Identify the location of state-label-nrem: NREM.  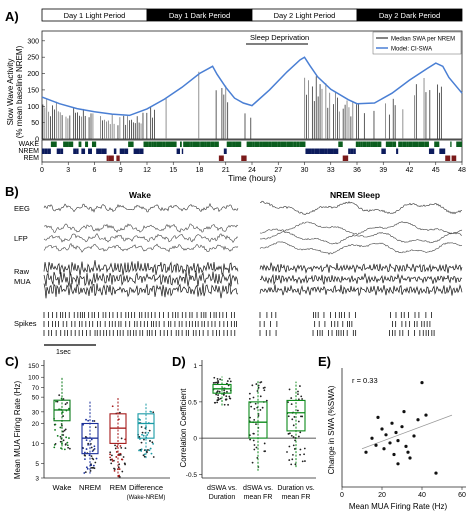
(28, 151).